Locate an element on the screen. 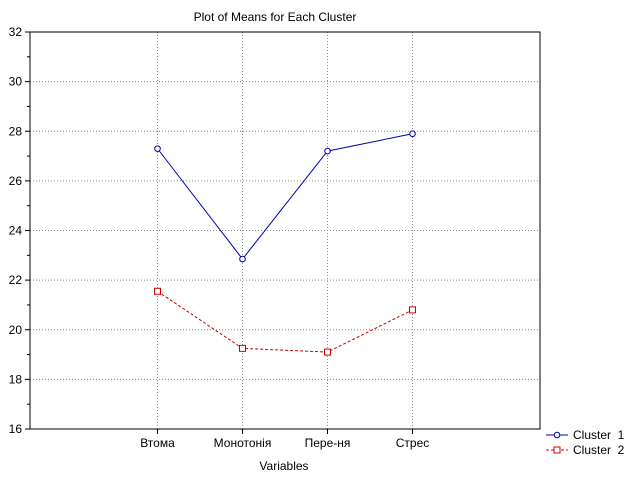  y-tick-label: 28 is located at coordinates (16, 131).